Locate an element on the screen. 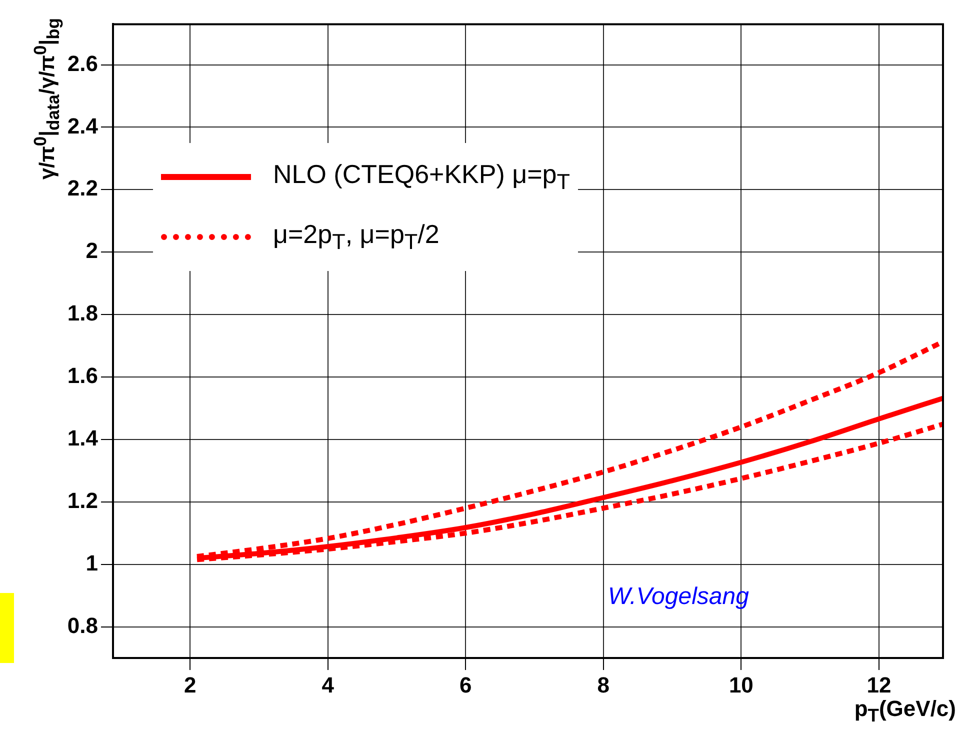 This screenshot has height=732, width=973. legend-label: NLO (CTEQ6+KKP) μ=p$_{T}$ is located at coordinates (421, 177).